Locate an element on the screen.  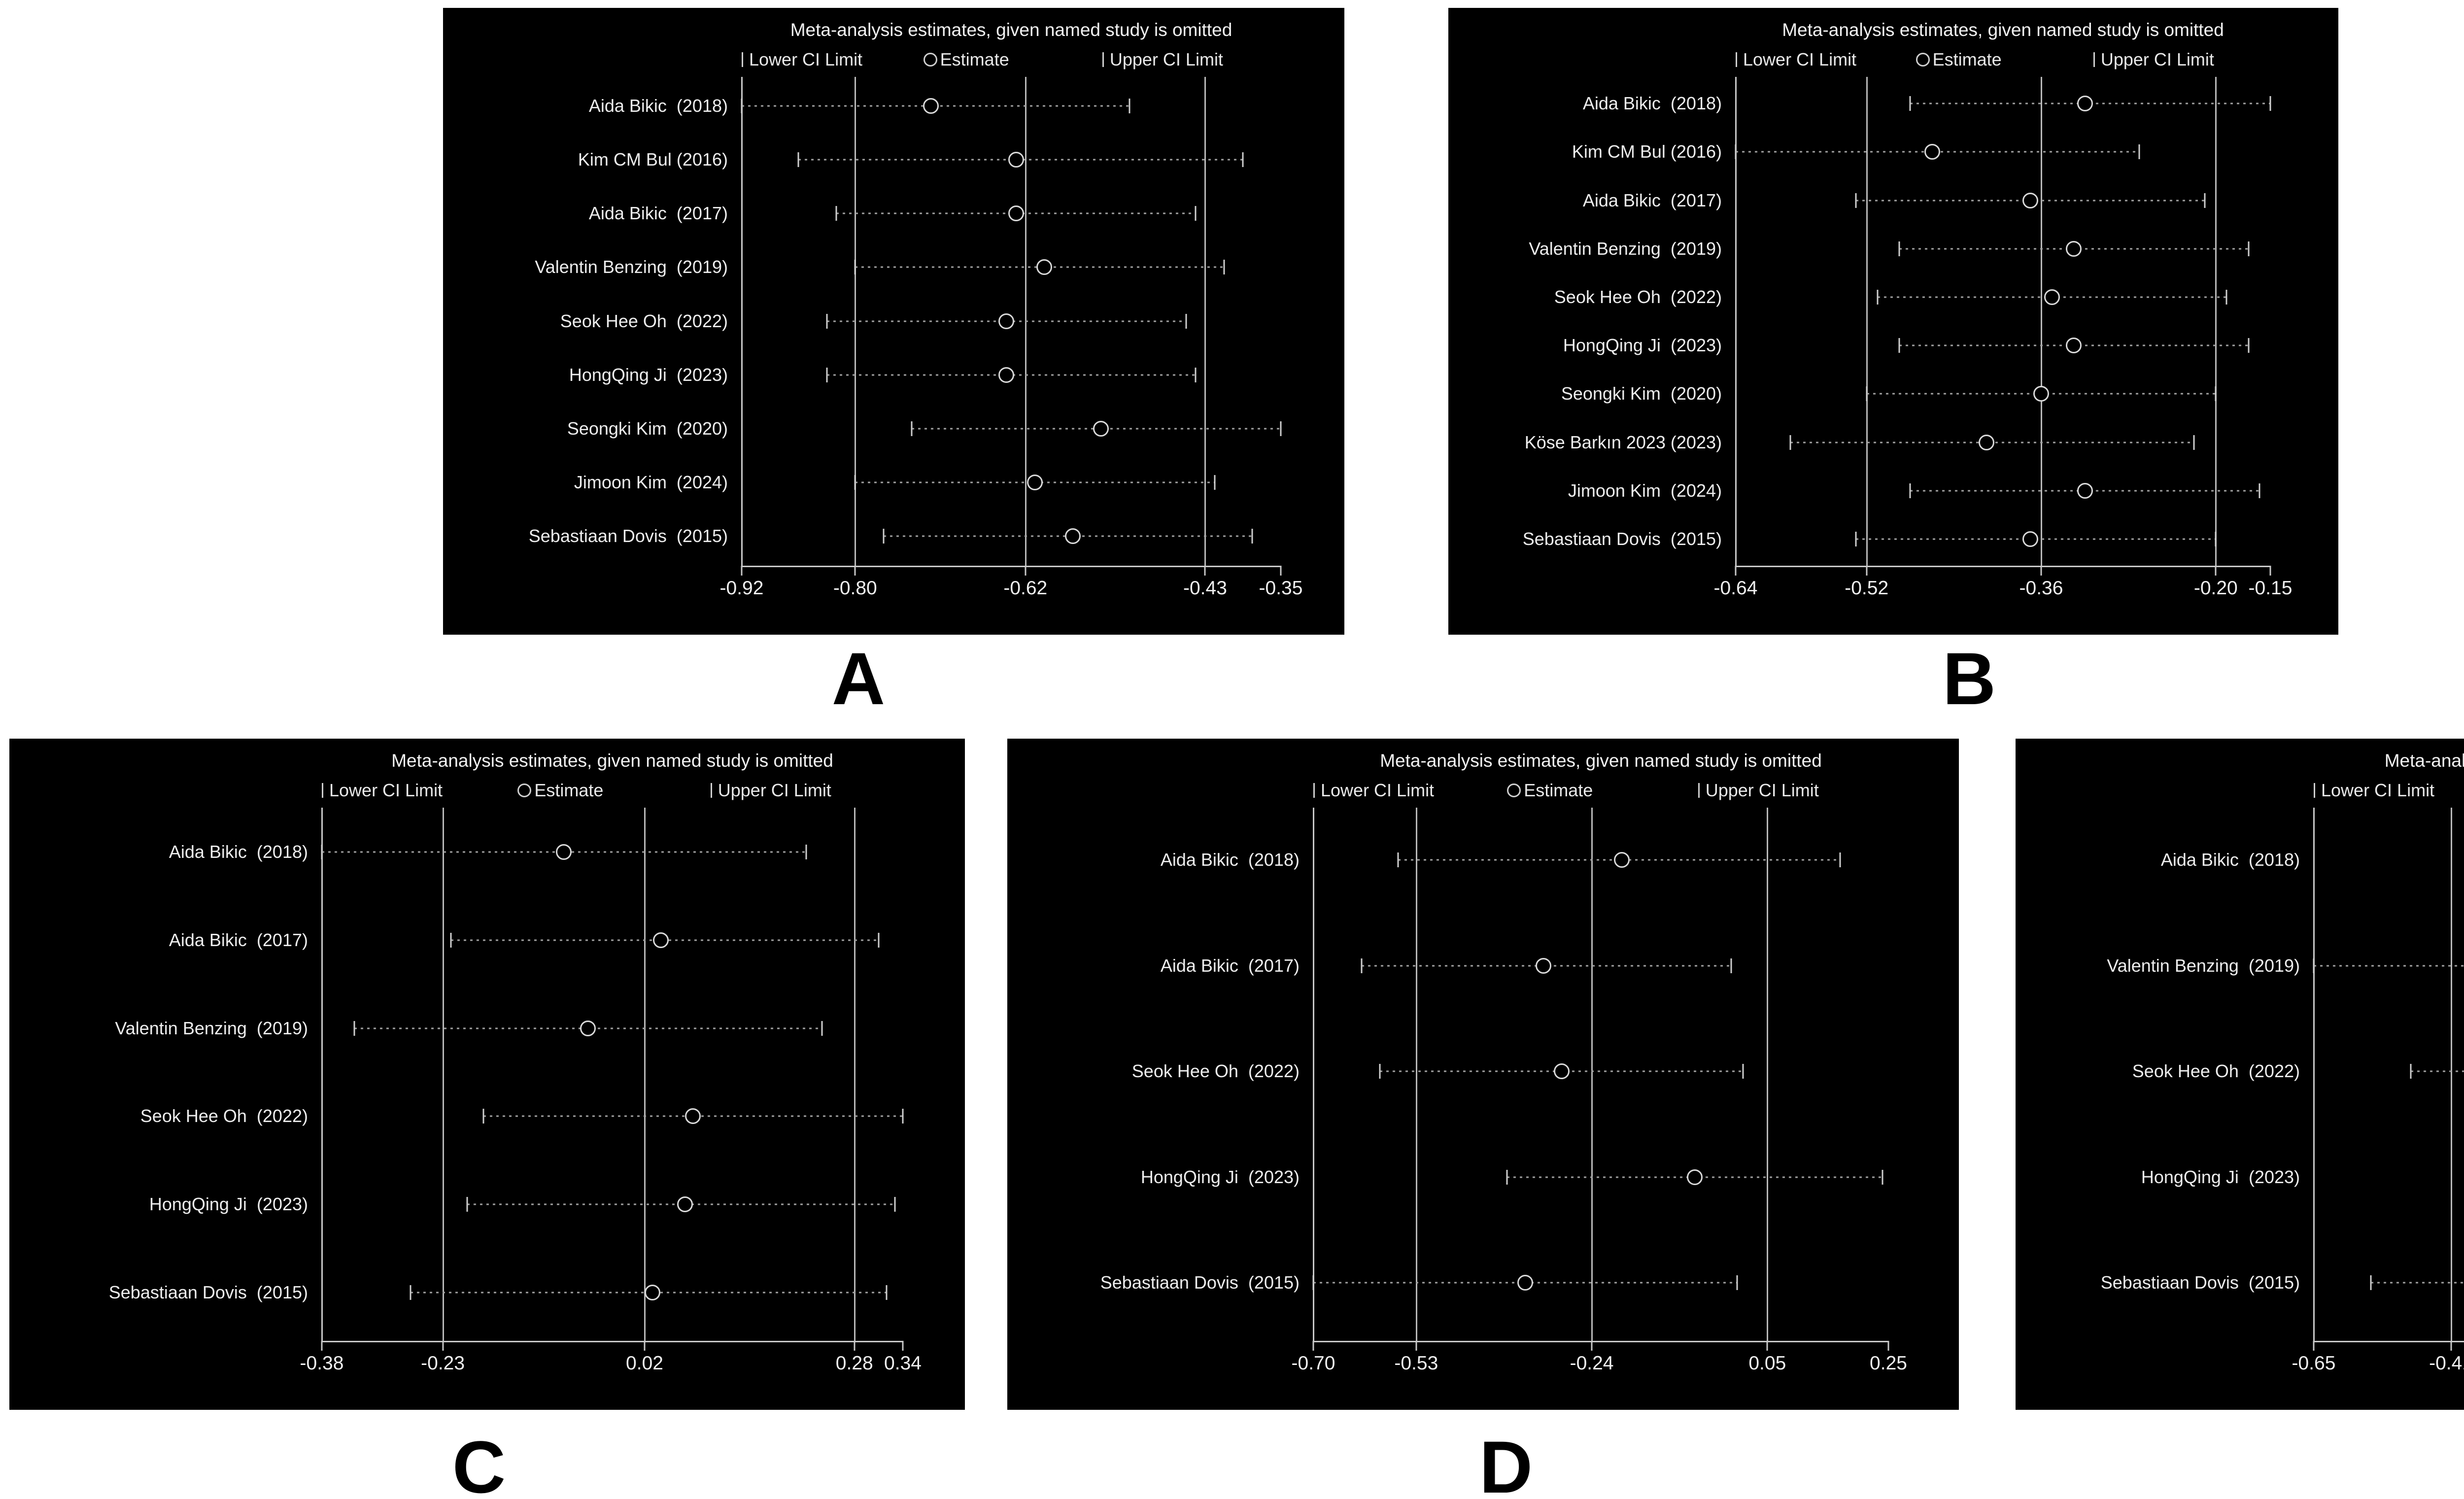
study-label: Valentin Benzing (2019) is located at coordinates (2203, 966).